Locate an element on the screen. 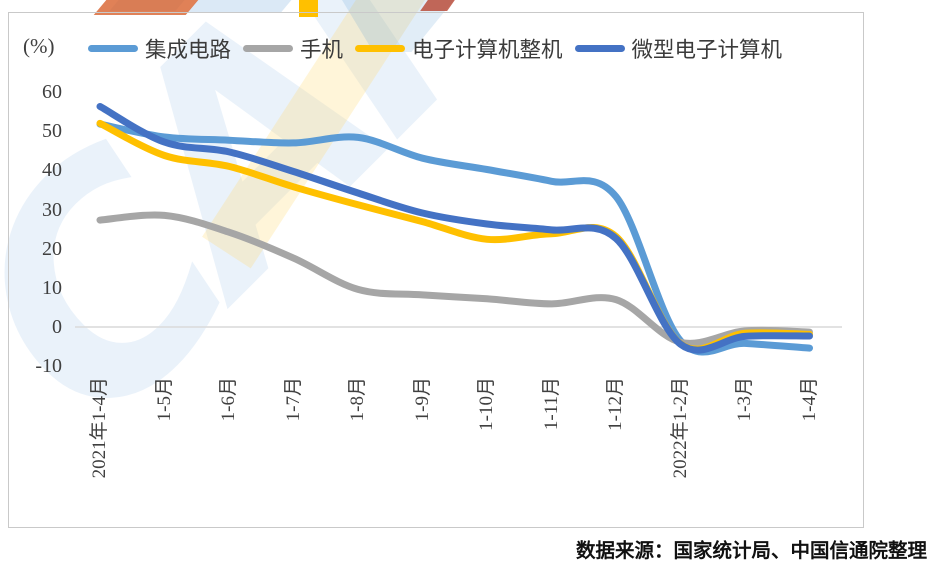 Image resolution: width=930 pixels, height=566 pixels. legend-swatch-mobile-phones is located at coordinates (268, 48).